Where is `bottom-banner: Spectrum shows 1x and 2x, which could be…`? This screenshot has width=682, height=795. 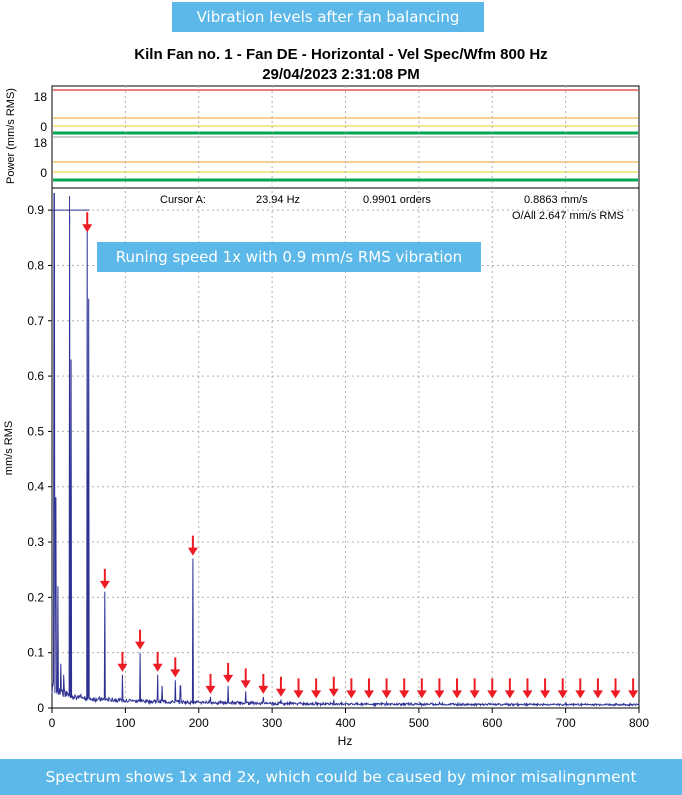 bottom-banner: Spectrum shows 1x and 2x, which could be… is located at coordinates (341, 777).